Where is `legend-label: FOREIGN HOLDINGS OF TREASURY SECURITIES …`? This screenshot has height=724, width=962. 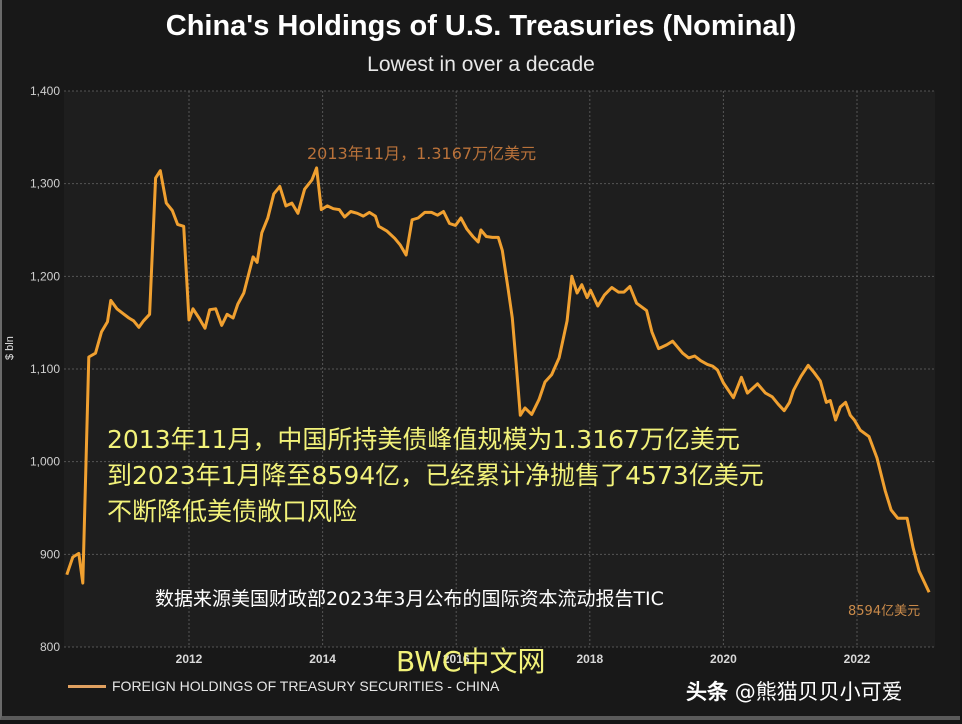 legend-label: FOREIGN HOLDINGS OF TREASURY SECURITIES … is located at coordinates (306, 686).